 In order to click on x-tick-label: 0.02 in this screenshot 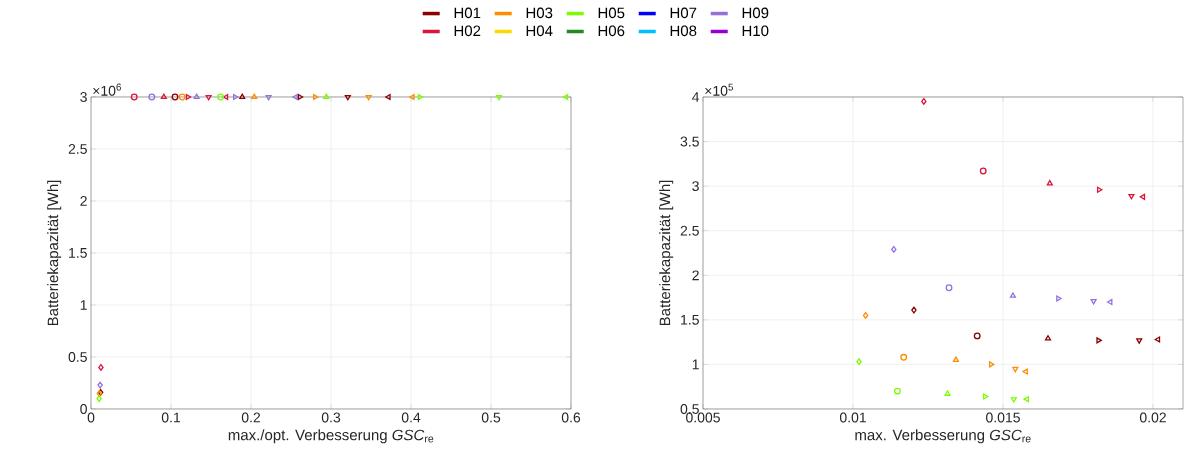, I will do `click(1152, 417)`.